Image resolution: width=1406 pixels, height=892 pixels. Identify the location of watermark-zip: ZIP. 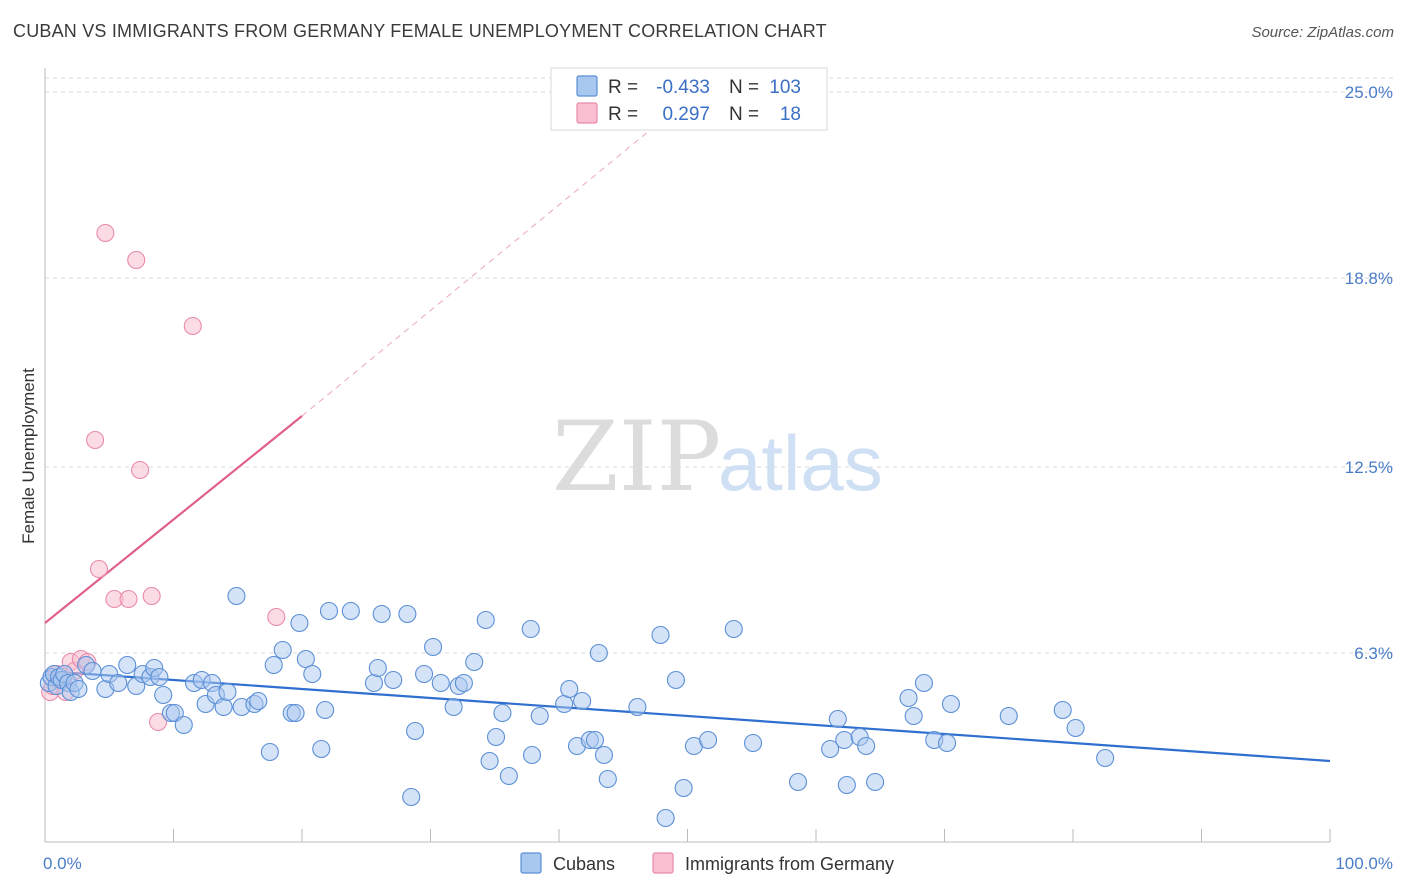
(636, 457).